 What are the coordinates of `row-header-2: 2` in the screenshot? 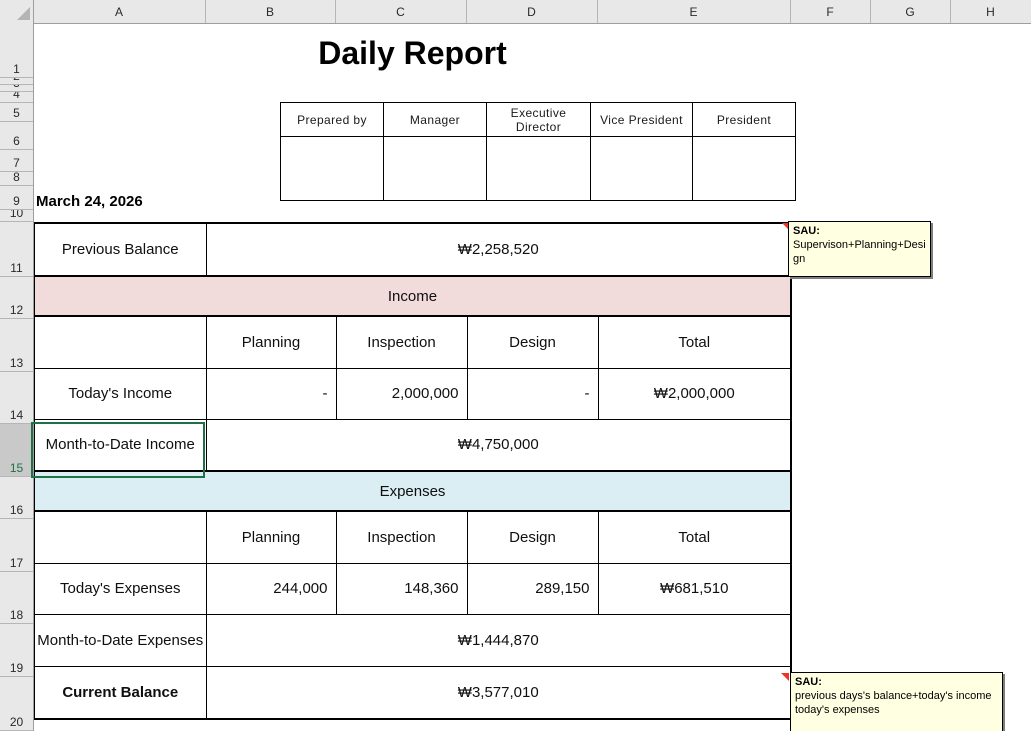 It's located at (16, 81).